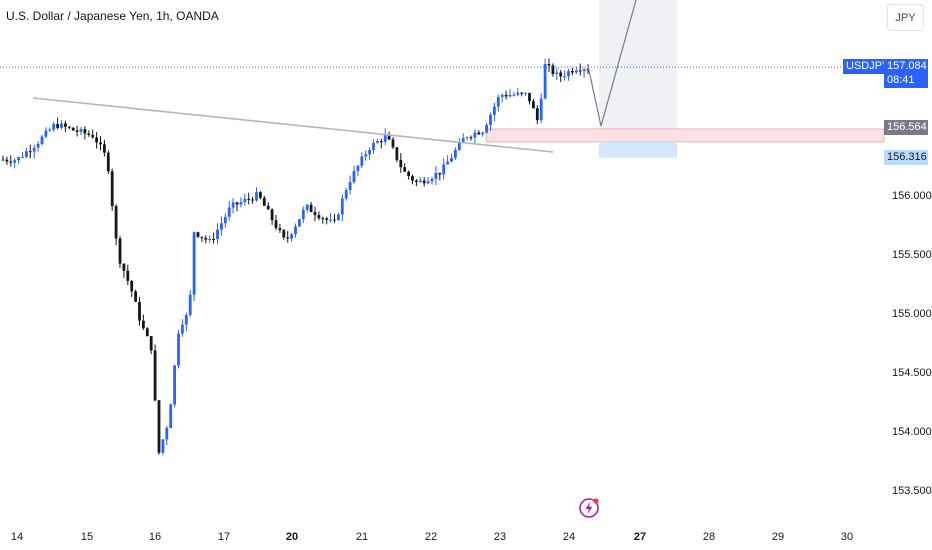 The height and width of the screenshot is (550, 932). Describe the element at coordinates (906, 157) in the screenshot. I see `target-price-label: 156.316` at that location.